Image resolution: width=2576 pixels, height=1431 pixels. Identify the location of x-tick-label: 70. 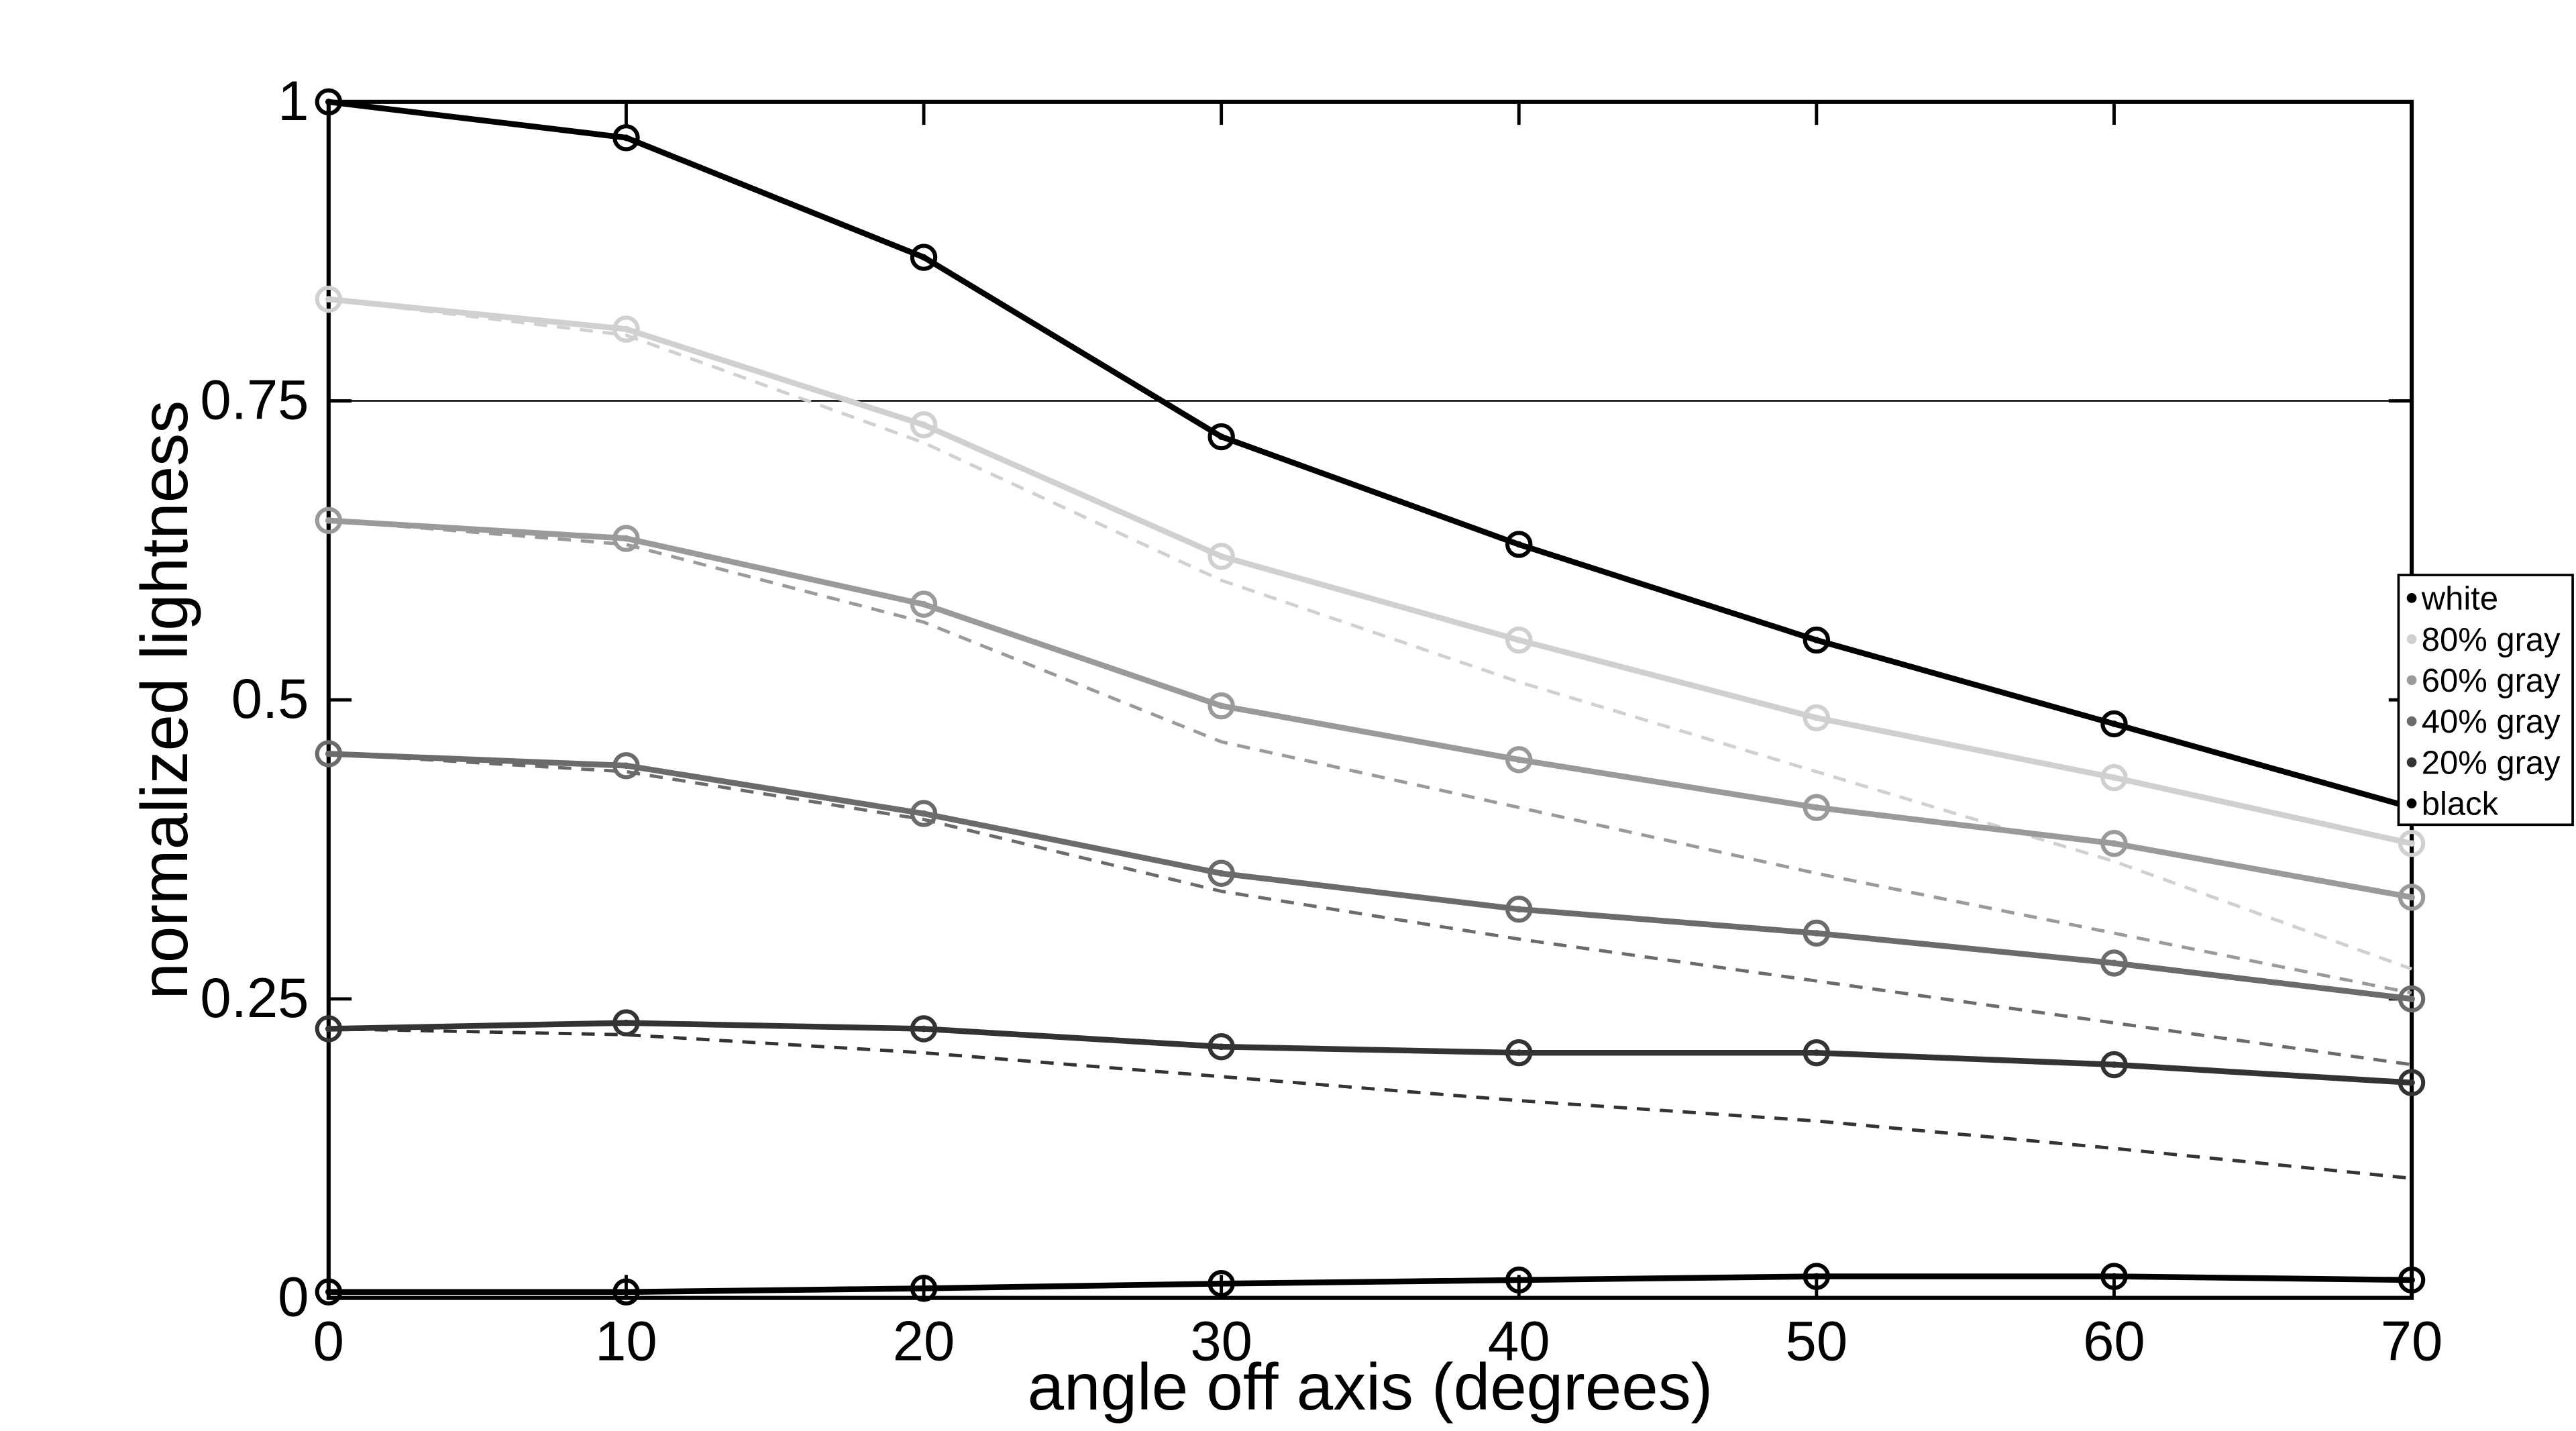
(2412, 1341).